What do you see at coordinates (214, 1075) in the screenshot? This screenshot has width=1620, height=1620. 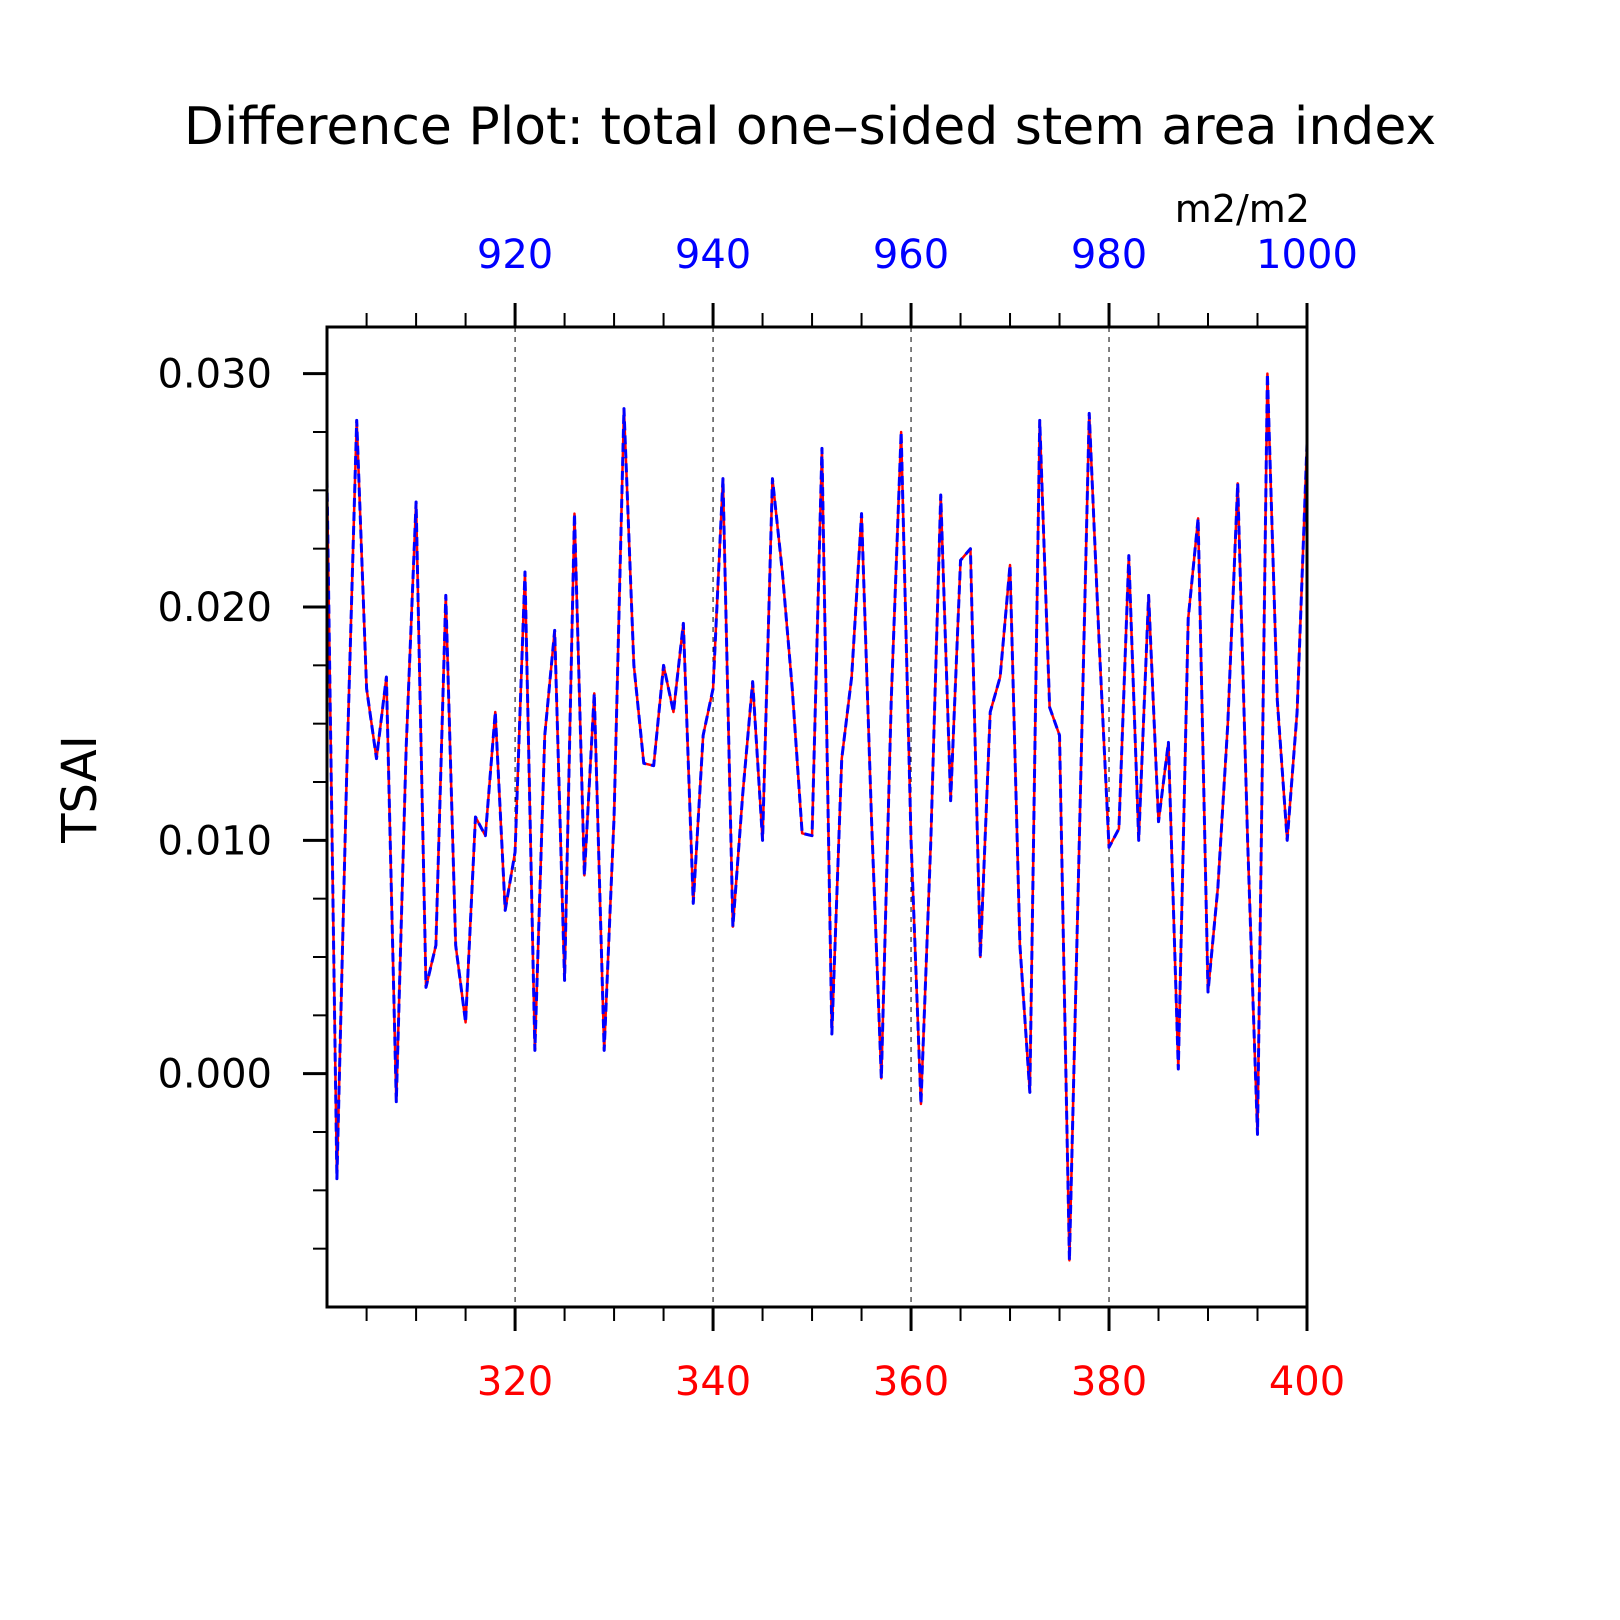 I see `y-tick-label: 0.000` at bounding box center [214, 1075].